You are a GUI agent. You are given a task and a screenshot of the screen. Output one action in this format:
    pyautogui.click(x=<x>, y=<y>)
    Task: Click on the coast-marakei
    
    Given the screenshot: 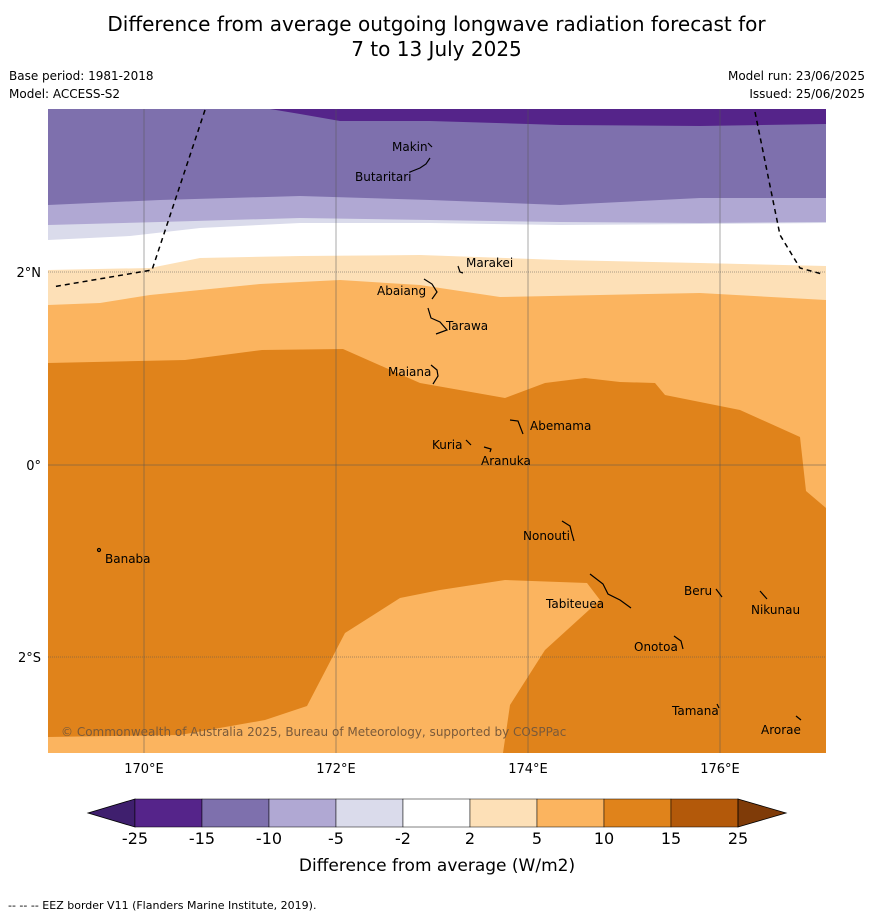 What is the action you would take?
    pyautogui.click(x=460, y=269)
    